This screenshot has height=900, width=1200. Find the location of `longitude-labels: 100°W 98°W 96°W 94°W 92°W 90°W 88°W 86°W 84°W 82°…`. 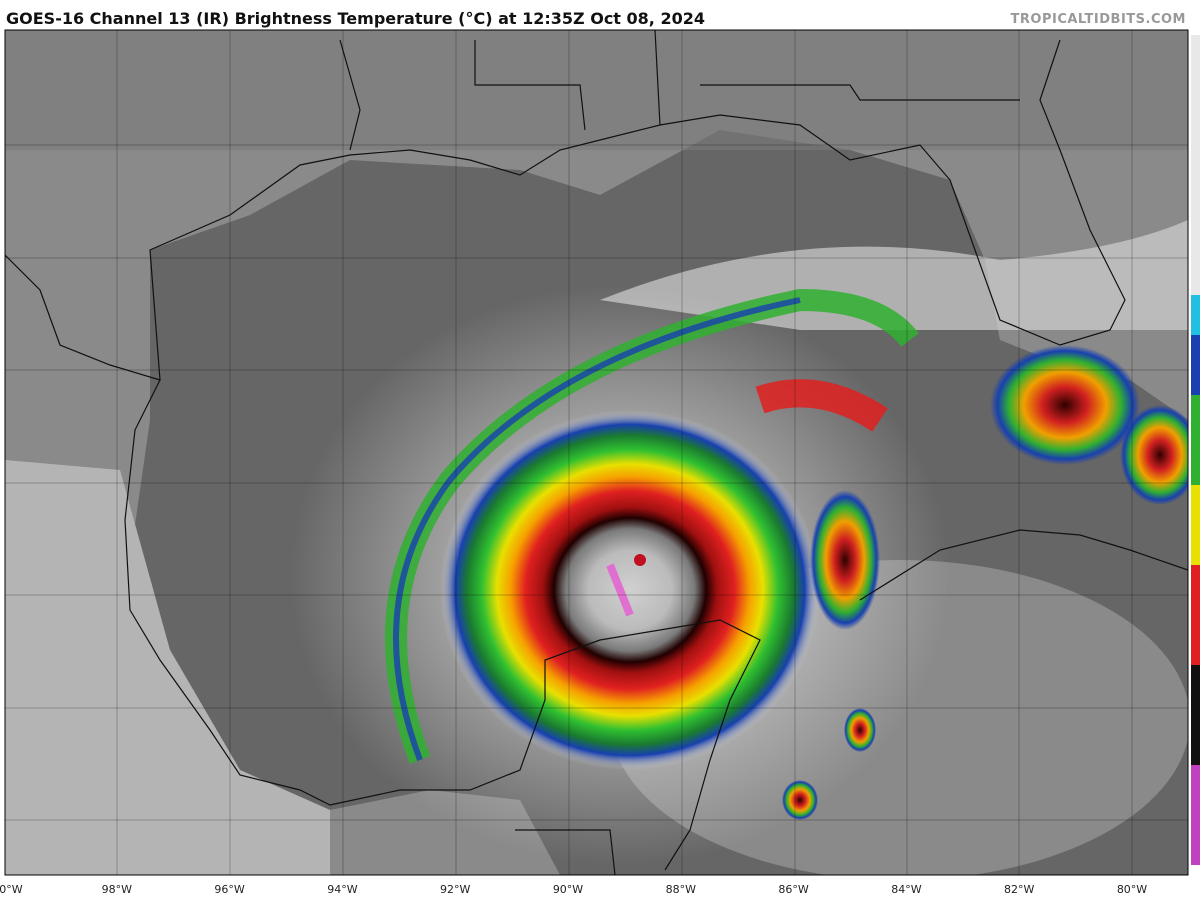

longitude-labels: 100°W 98°W 96°W 94°W 92°W 90°W 88°W 86°W 84°W 82°… is located at coordinates (573, 889).